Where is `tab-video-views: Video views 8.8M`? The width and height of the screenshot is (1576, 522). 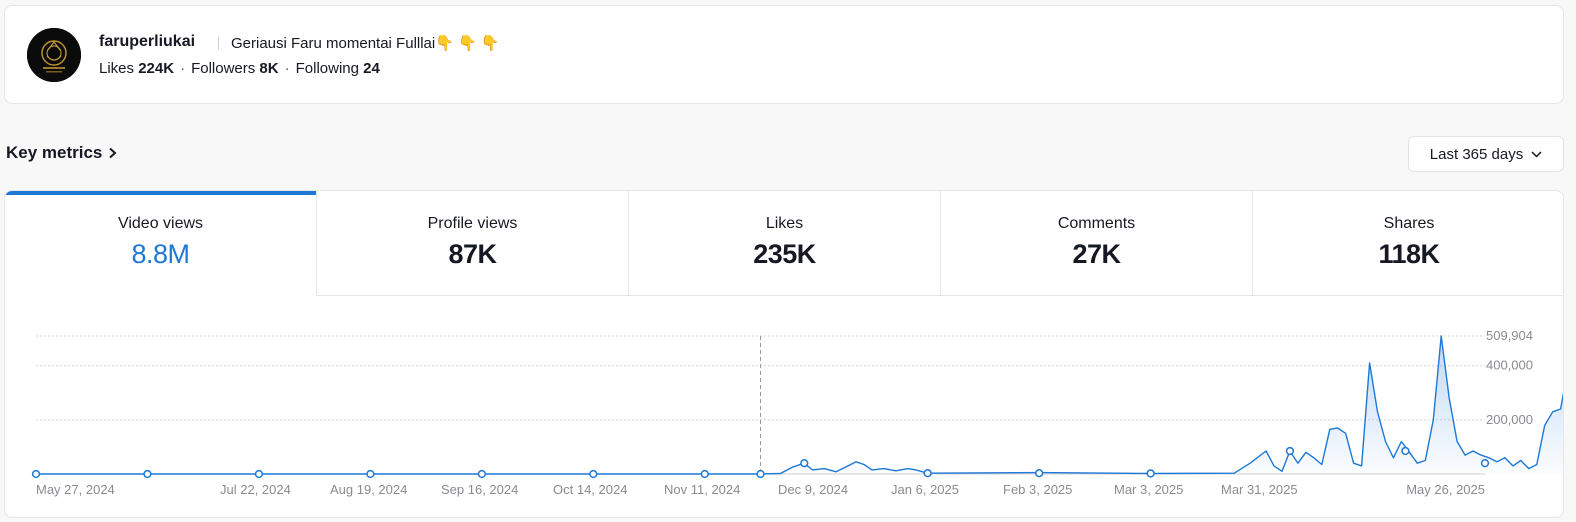 tab-video-views: Video views 8.8M is located at coordinates (161, 243).